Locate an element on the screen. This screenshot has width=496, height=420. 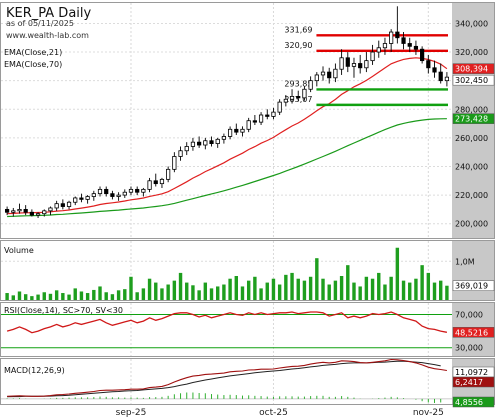
resistance-level-label: 320,90 is located at coordinates (298, 45).